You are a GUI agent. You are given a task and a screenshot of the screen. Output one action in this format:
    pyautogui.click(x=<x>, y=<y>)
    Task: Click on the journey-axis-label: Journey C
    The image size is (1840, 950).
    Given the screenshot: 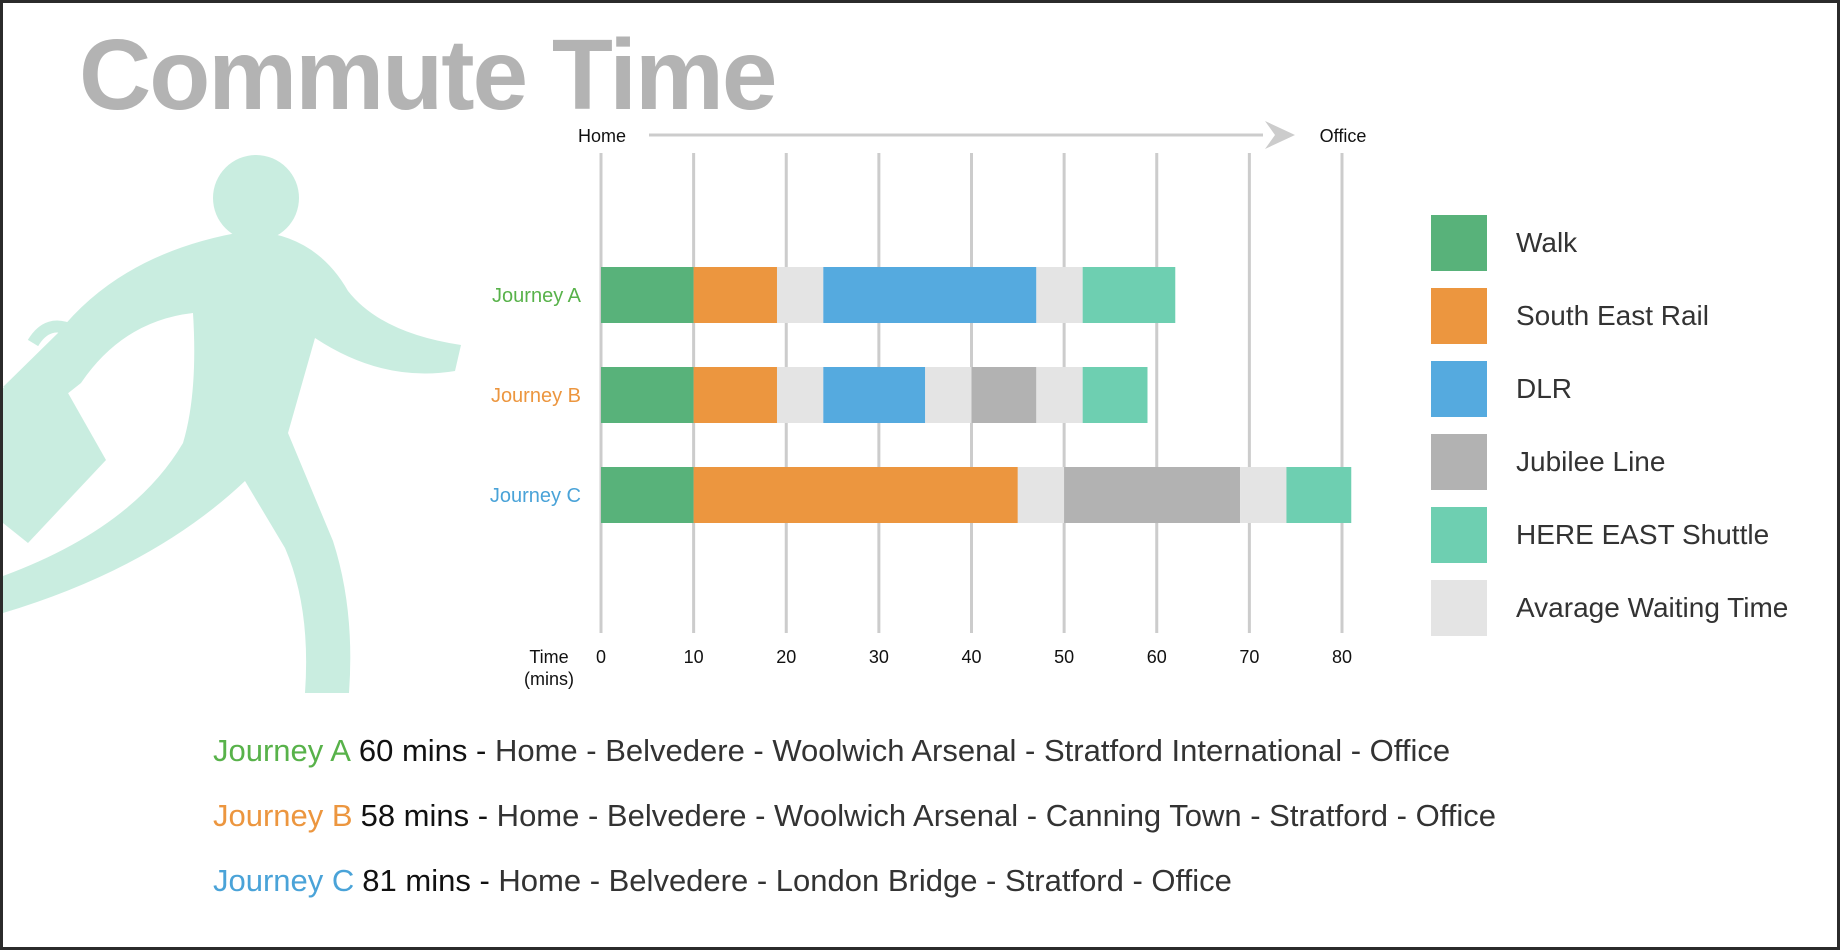 What is the action you would take?
    pyautogui.click(x=535, y=496)
    